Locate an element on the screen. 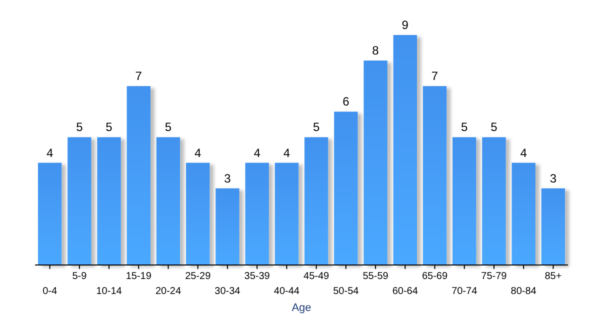 This screenshot has height=325, width=600. x-tick-label: 50-54 is located at coordinates (346, 291).